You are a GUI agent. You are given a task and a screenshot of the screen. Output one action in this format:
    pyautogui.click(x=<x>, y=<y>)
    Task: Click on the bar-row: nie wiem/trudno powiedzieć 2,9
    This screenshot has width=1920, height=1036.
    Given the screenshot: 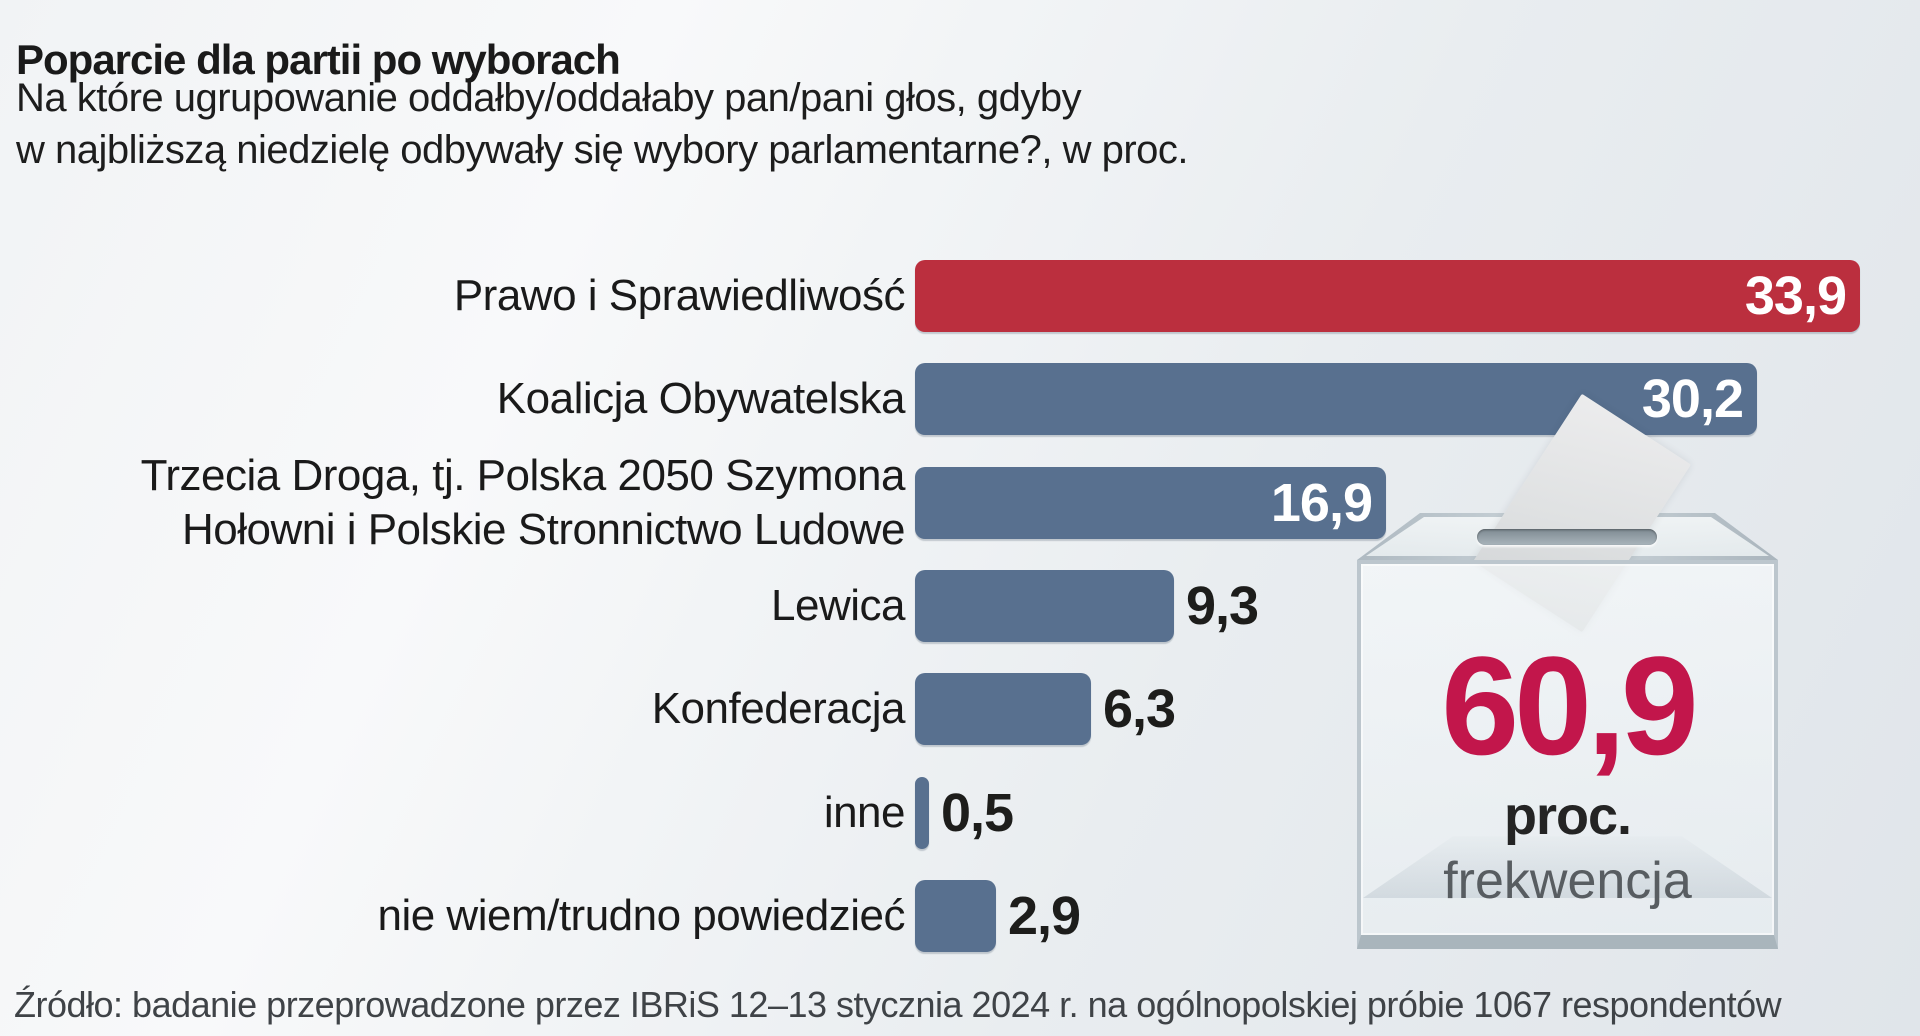 What is the action you would take?
    pyautogui.click(x=960, y=916)
    